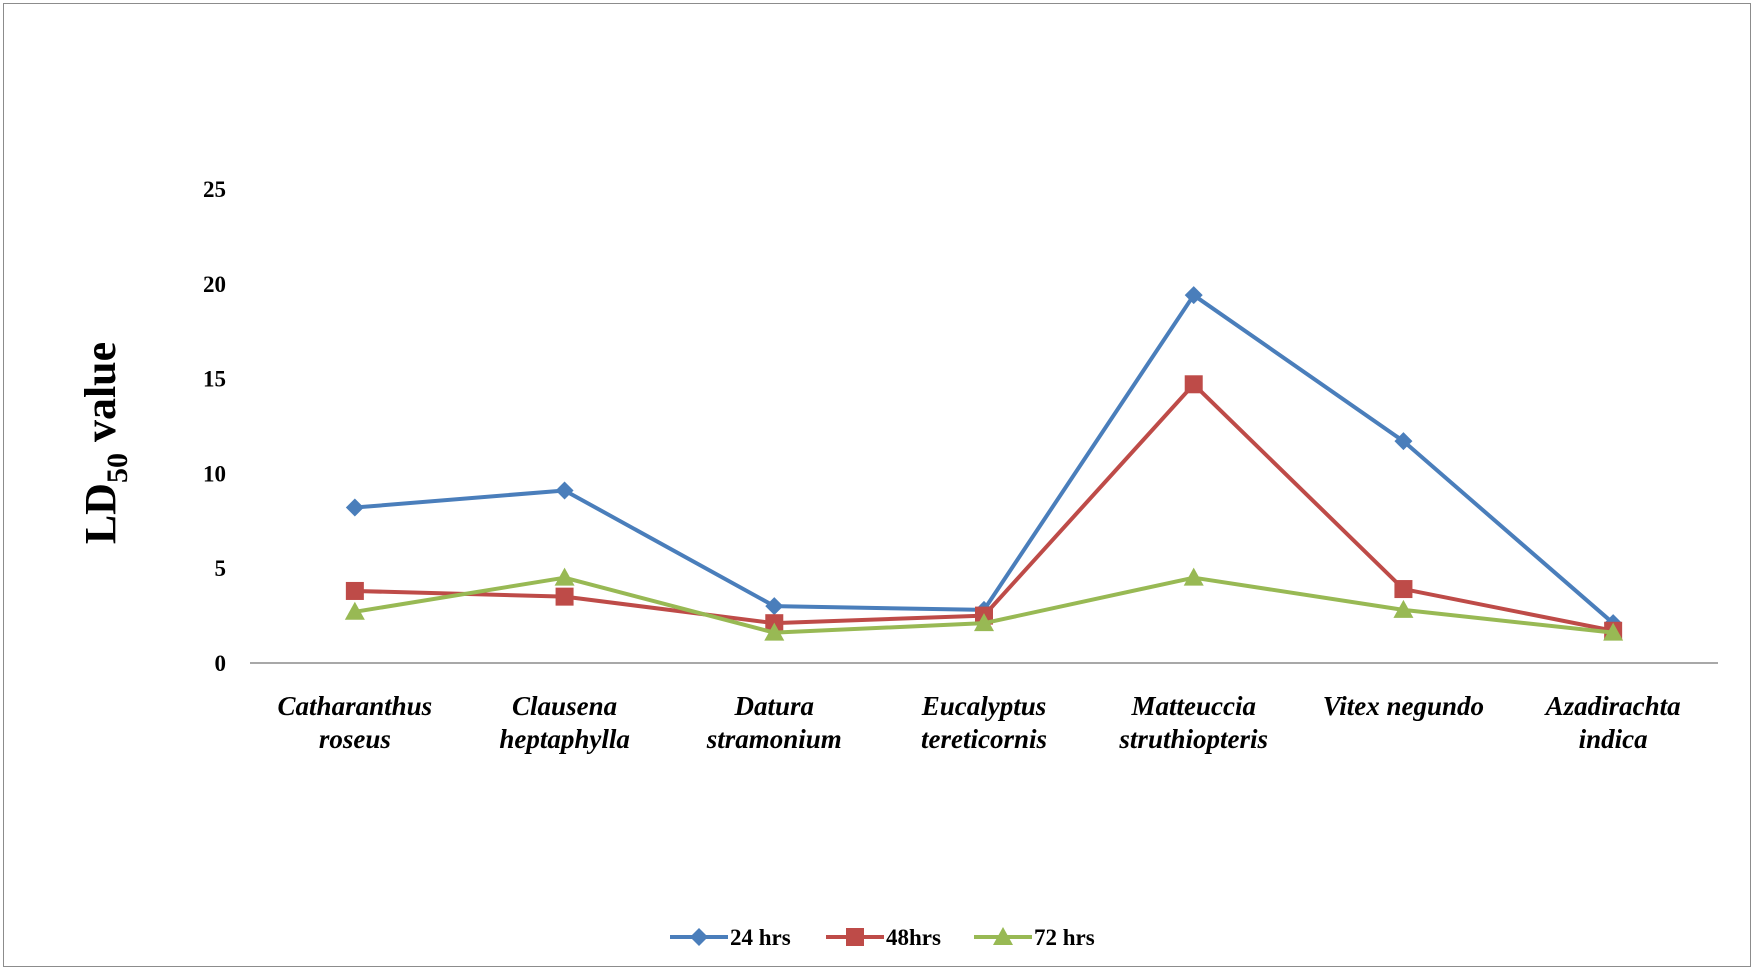 The width and height of the screenshot is (1756, 971). Describe the element at coordinates (913, 937) in the screenshot. I see `legend-label: 48hrs` at that location.